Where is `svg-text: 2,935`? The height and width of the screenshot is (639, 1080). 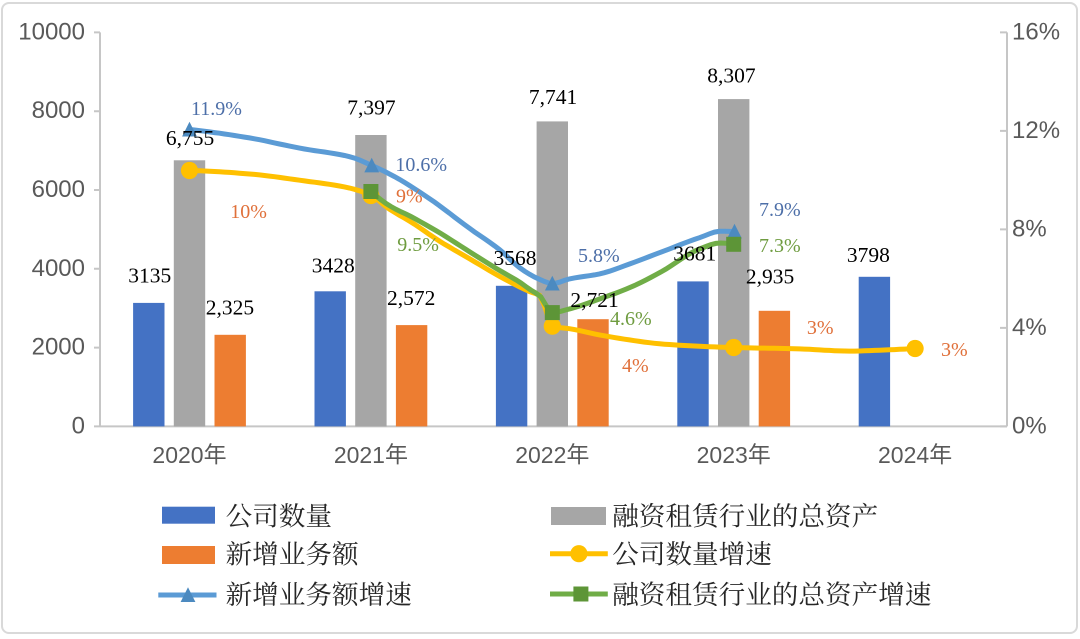 svg-text: 2,935 is located at coordinates (770, 277).